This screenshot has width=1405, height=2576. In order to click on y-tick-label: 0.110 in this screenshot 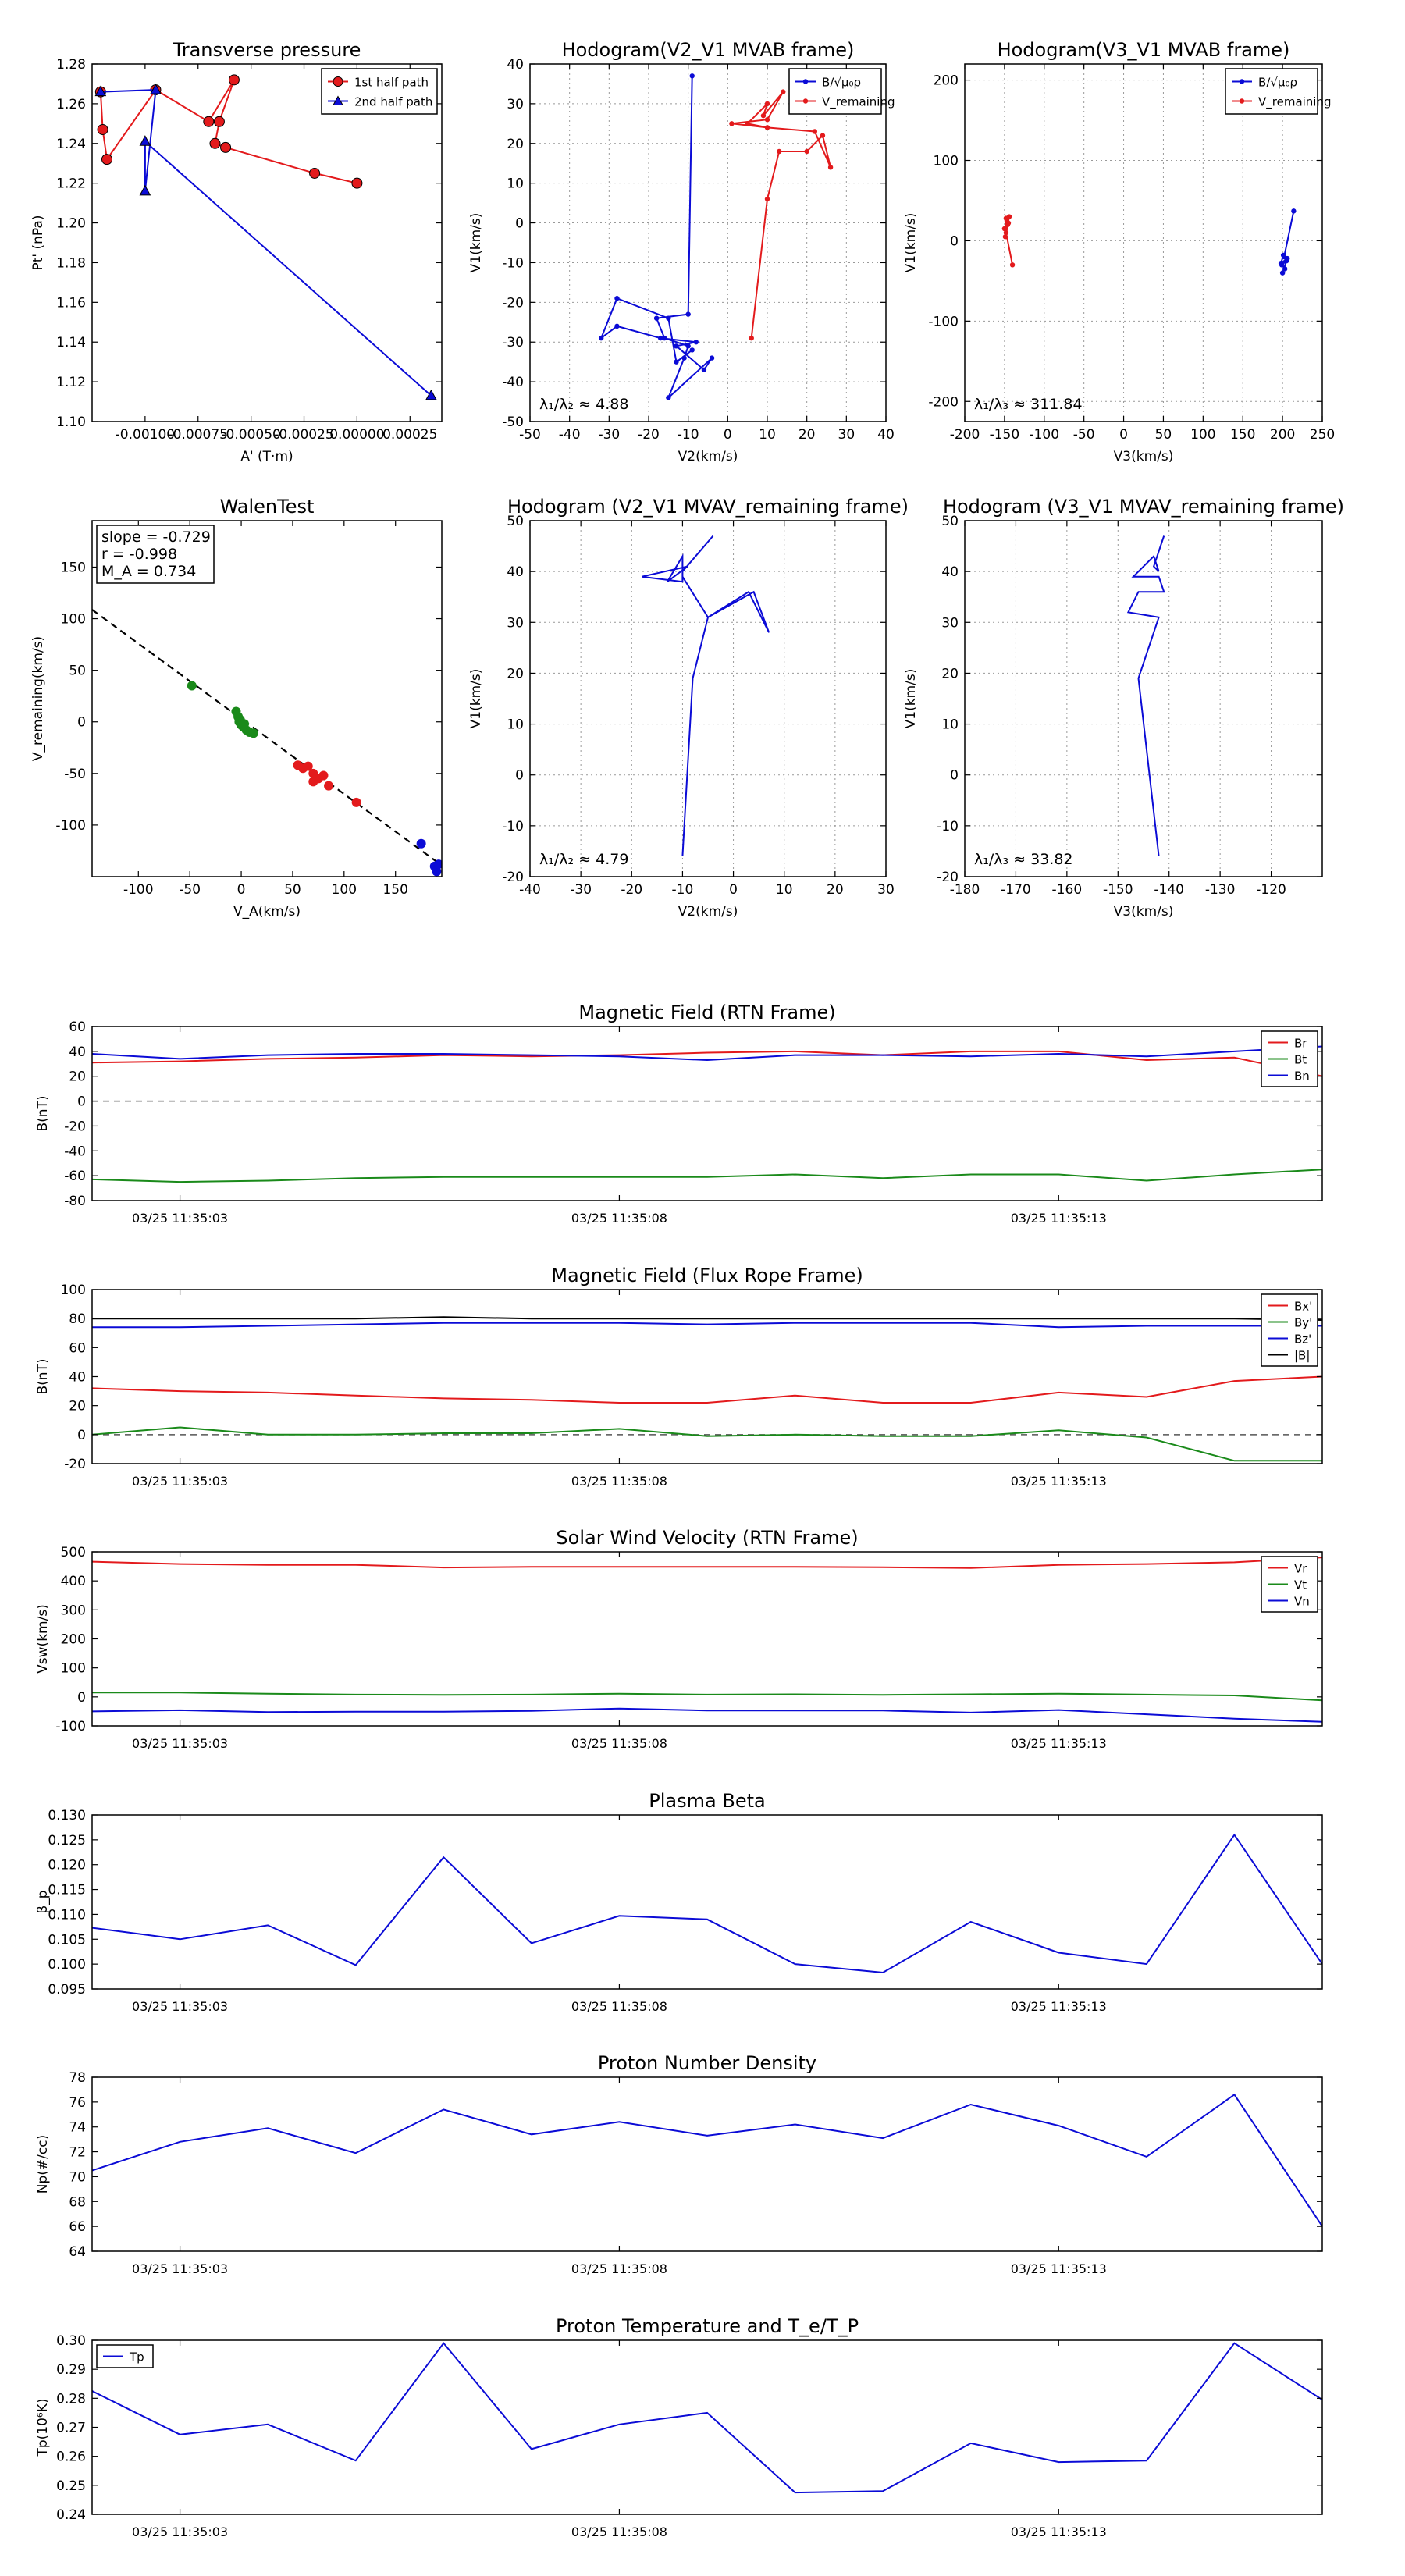, I will do `click(67, 1915)`.